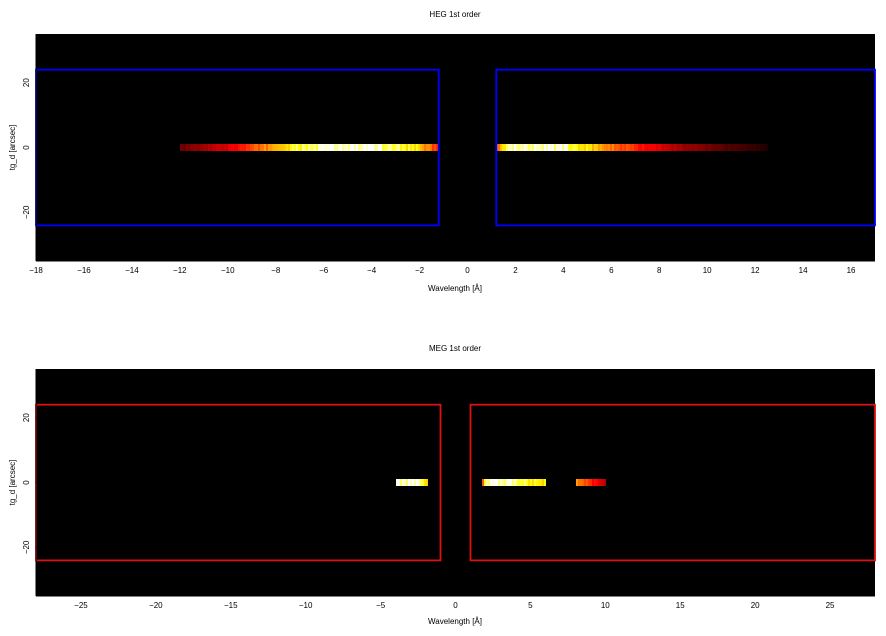 The image size is (886, 636). What do you see at coordinates (26, 547) in the screenshot?
I see `meg-y-tick-label: −20` at bounding box center [26, 547].